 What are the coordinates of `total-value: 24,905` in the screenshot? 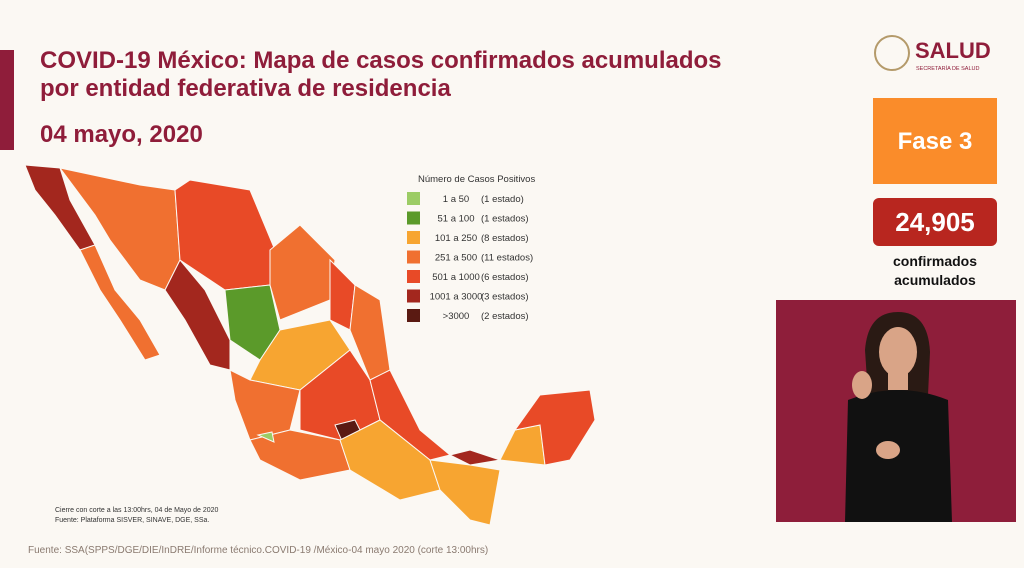 It's located at (935, 222).